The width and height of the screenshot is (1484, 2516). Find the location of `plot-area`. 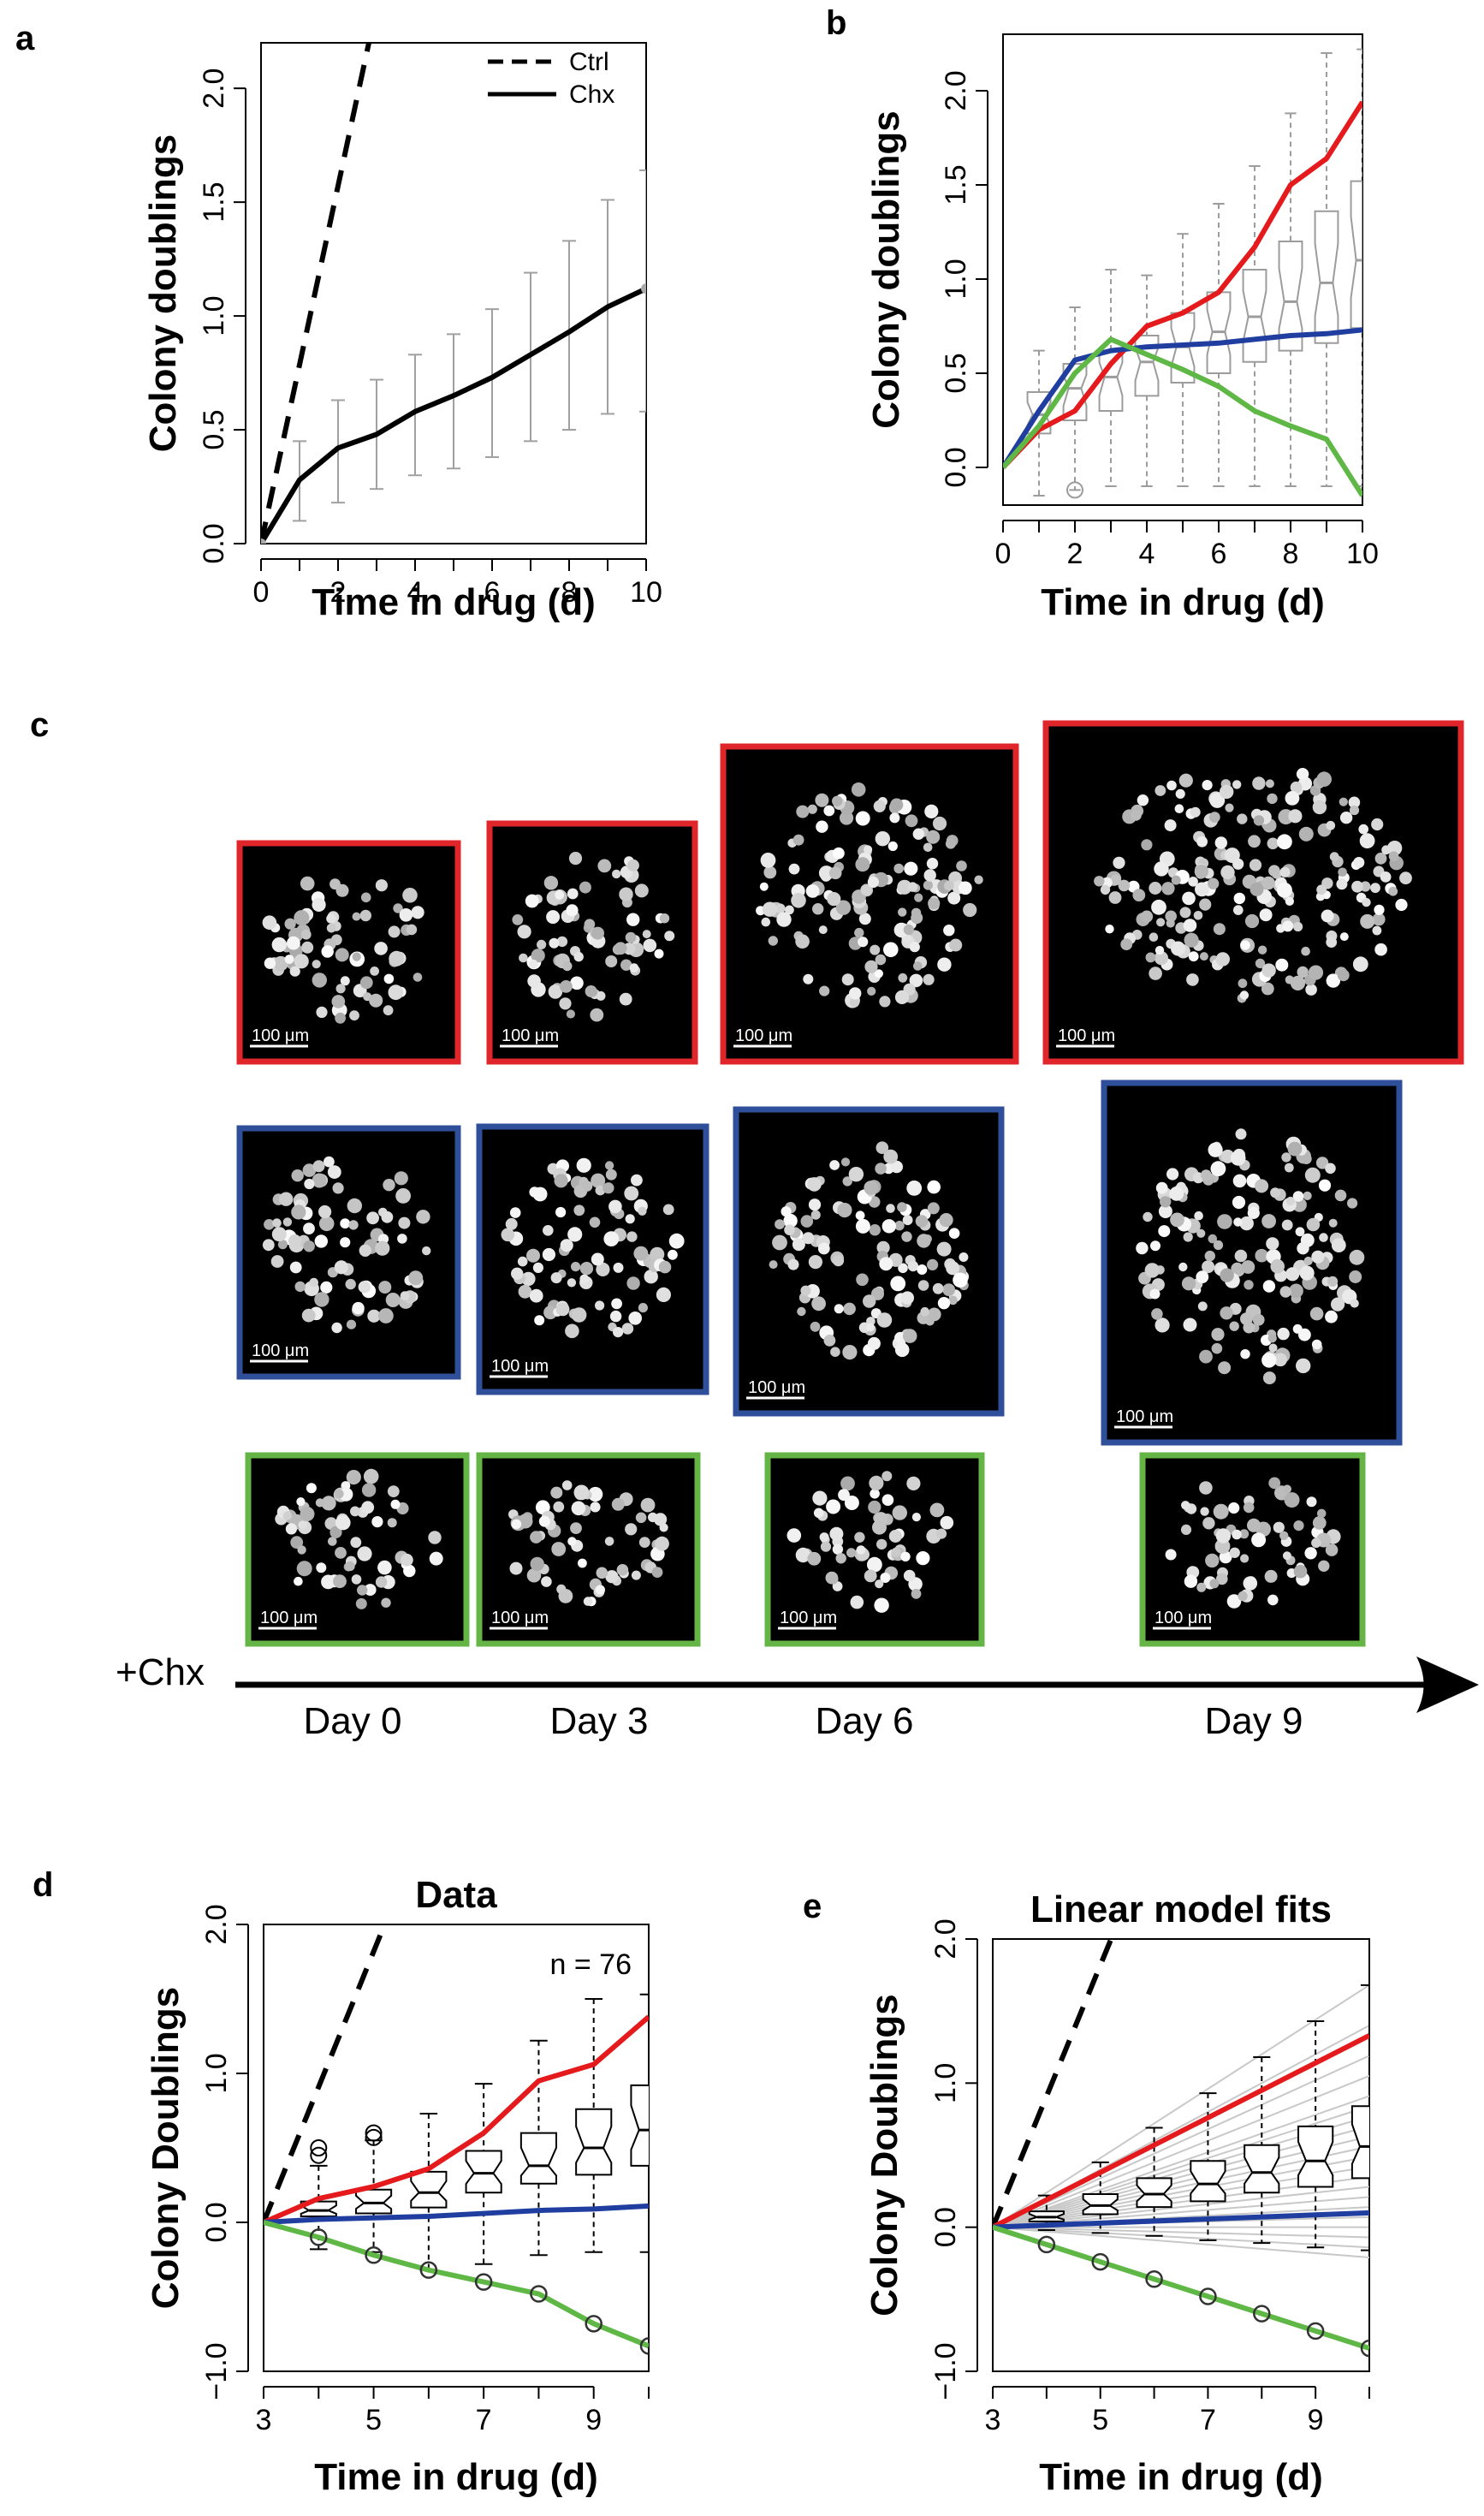

plot-area is located at coordinates (1183, 273).